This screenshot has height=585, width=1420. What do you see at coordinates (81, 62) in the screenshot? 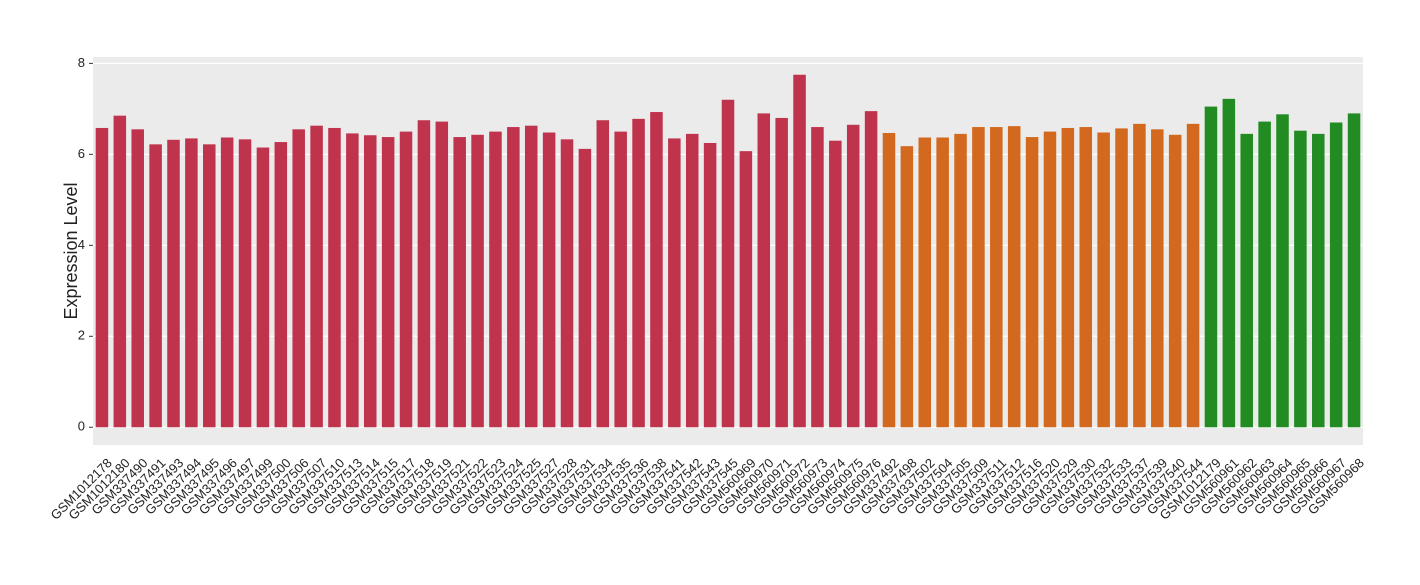
I see `y-tick-label: 8` at bounding box center [81, 62].